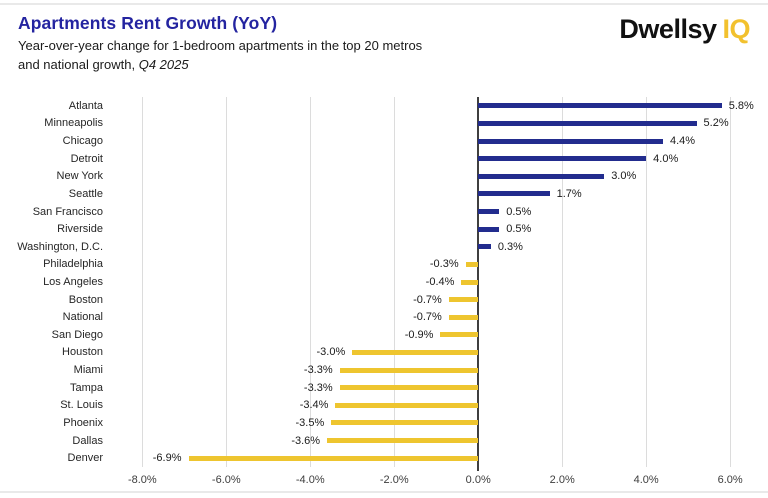  Describe the element at coordinates (81, 405) in the screenshot. I see `category-label: St. Louis` at that location.